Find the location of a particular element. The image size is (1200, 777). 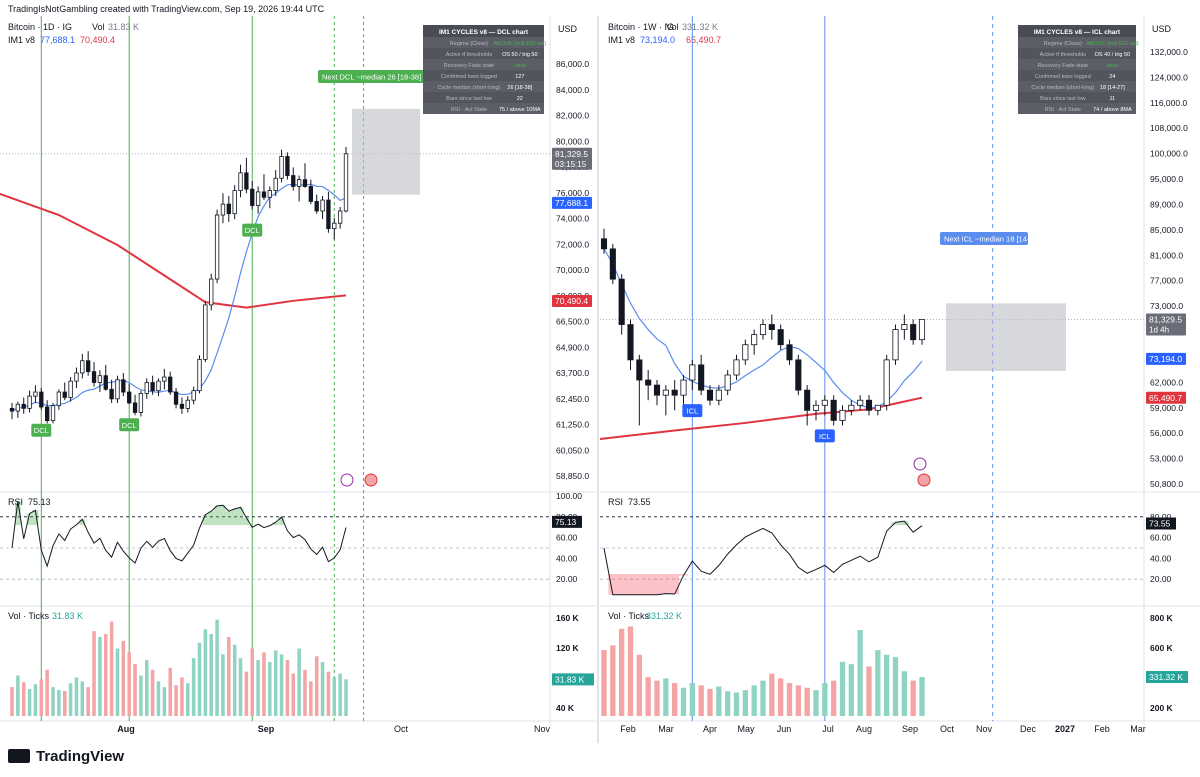

time-axis-label: Apr is located at coordinates (710, 729).